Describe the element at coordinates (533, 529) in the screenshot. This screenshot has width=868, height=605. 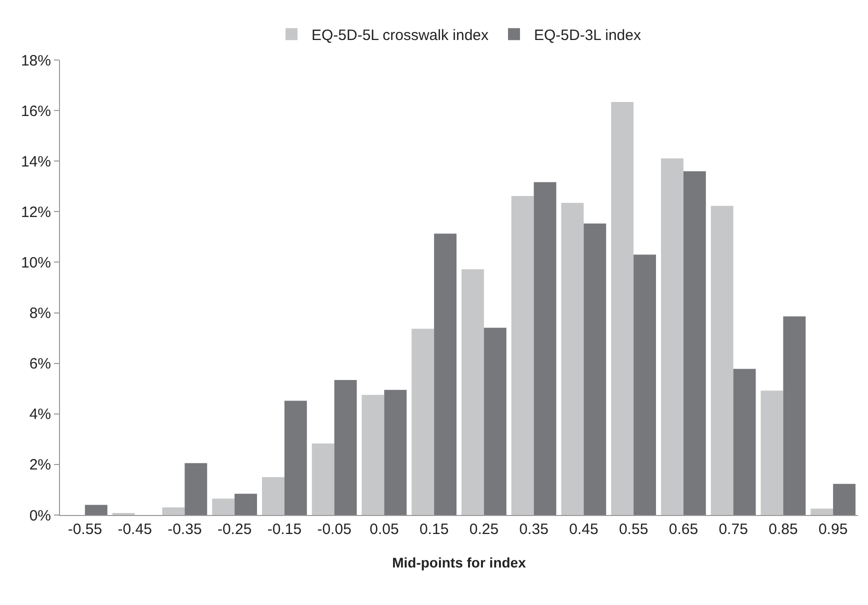
I see `x-tick-label: 0.35` at that location.